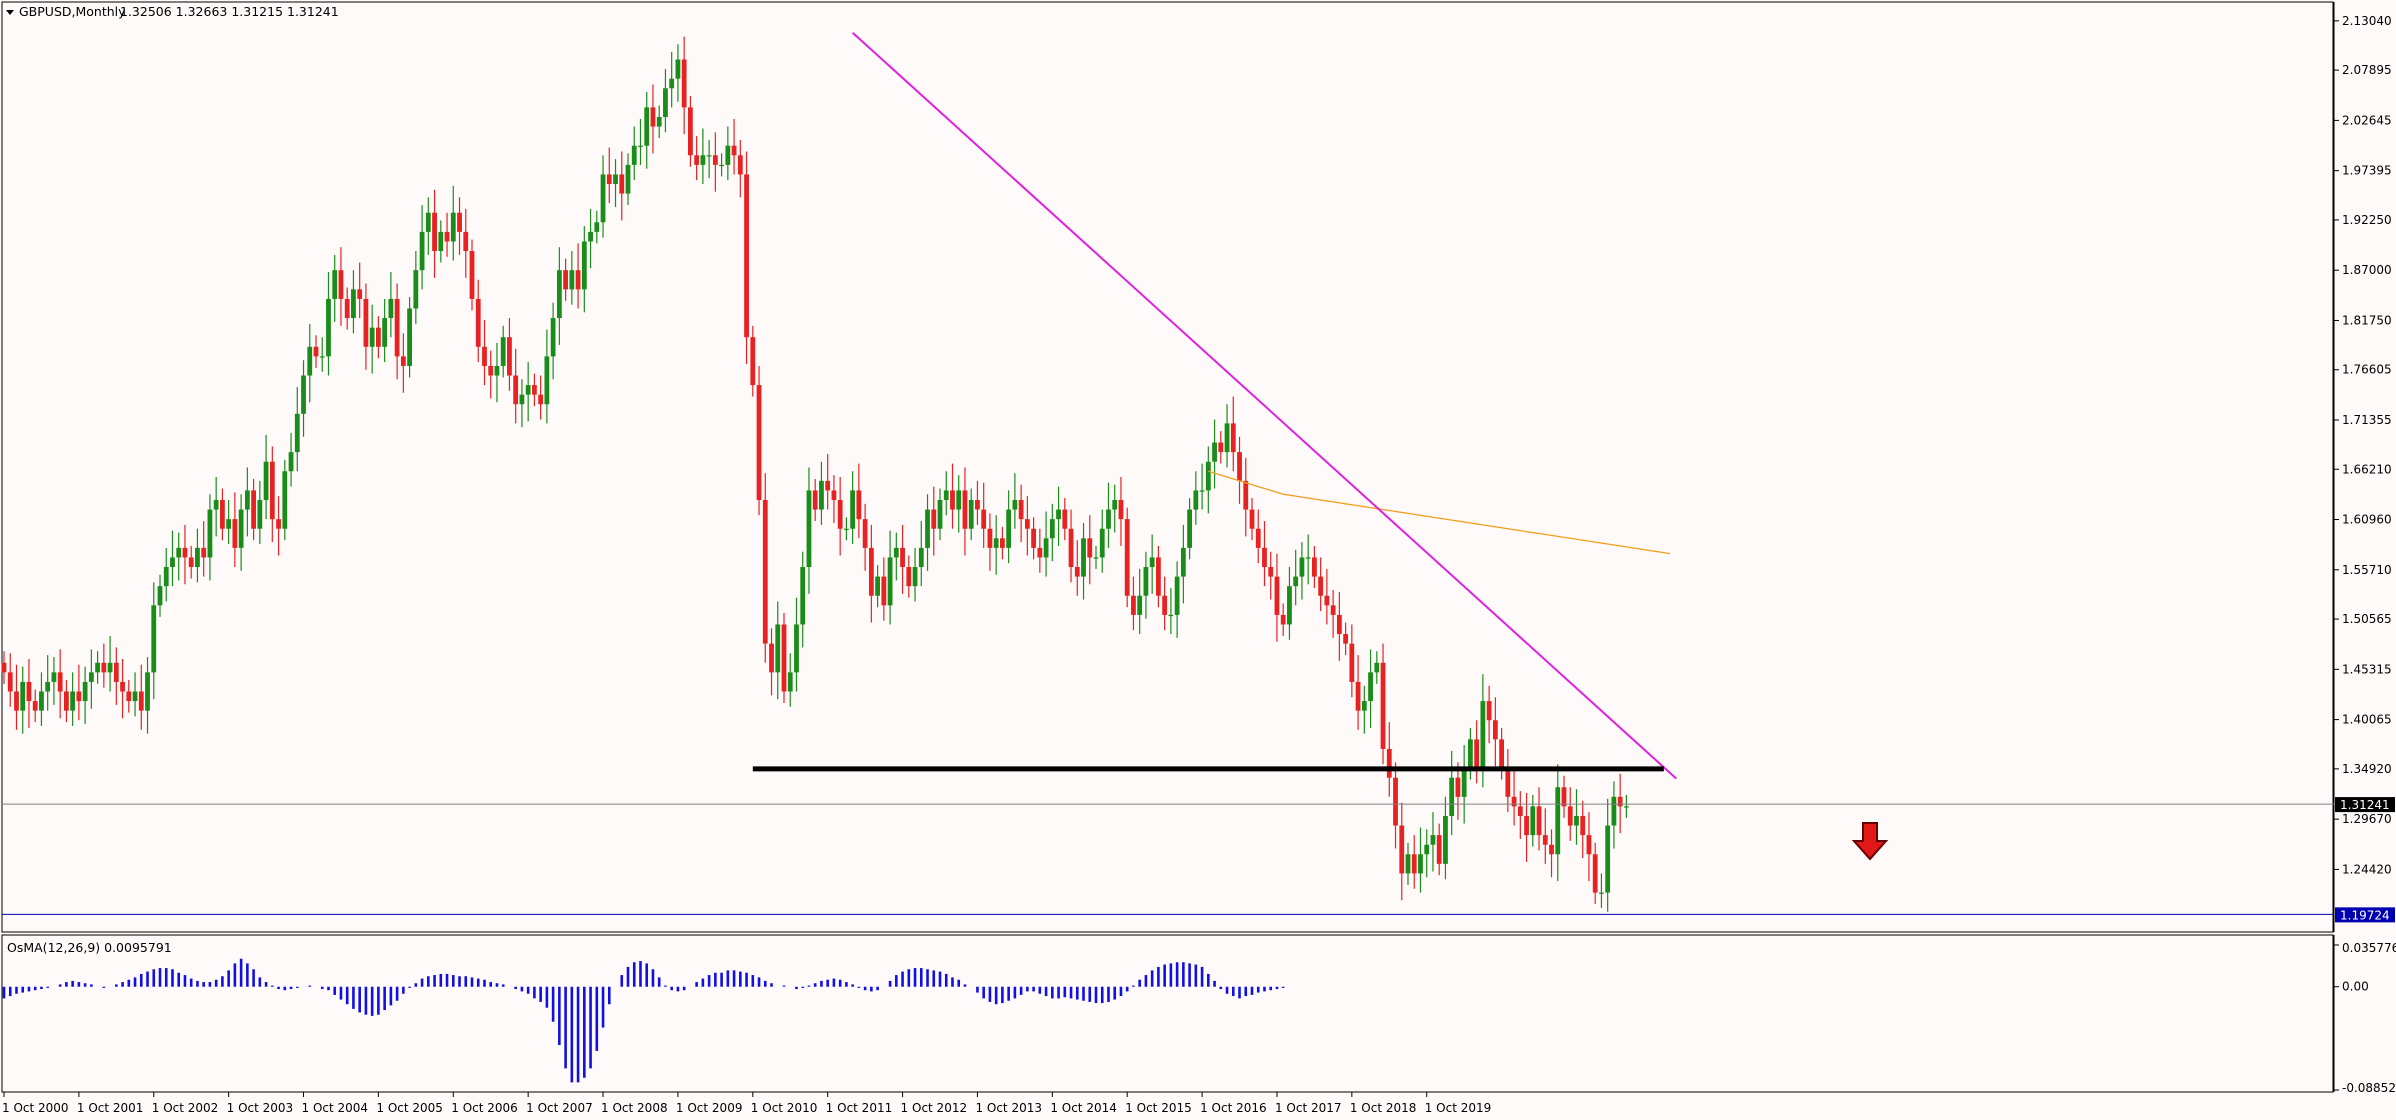 This screenshot has width=2396, height=1120. What do you see at coordinates (643, 1020) in the screenshot?
I see `osma-histogram` at bounding box center [643, 1020].